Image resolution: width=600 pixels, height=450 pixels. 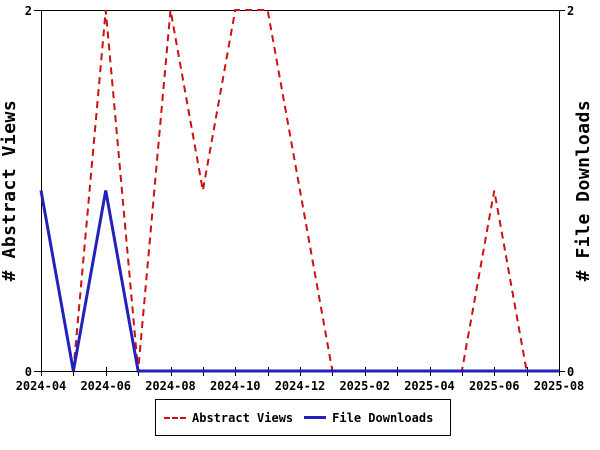 I want to click on legend-label-abstract-views: Abstract Views, so click(x=243, y=417).